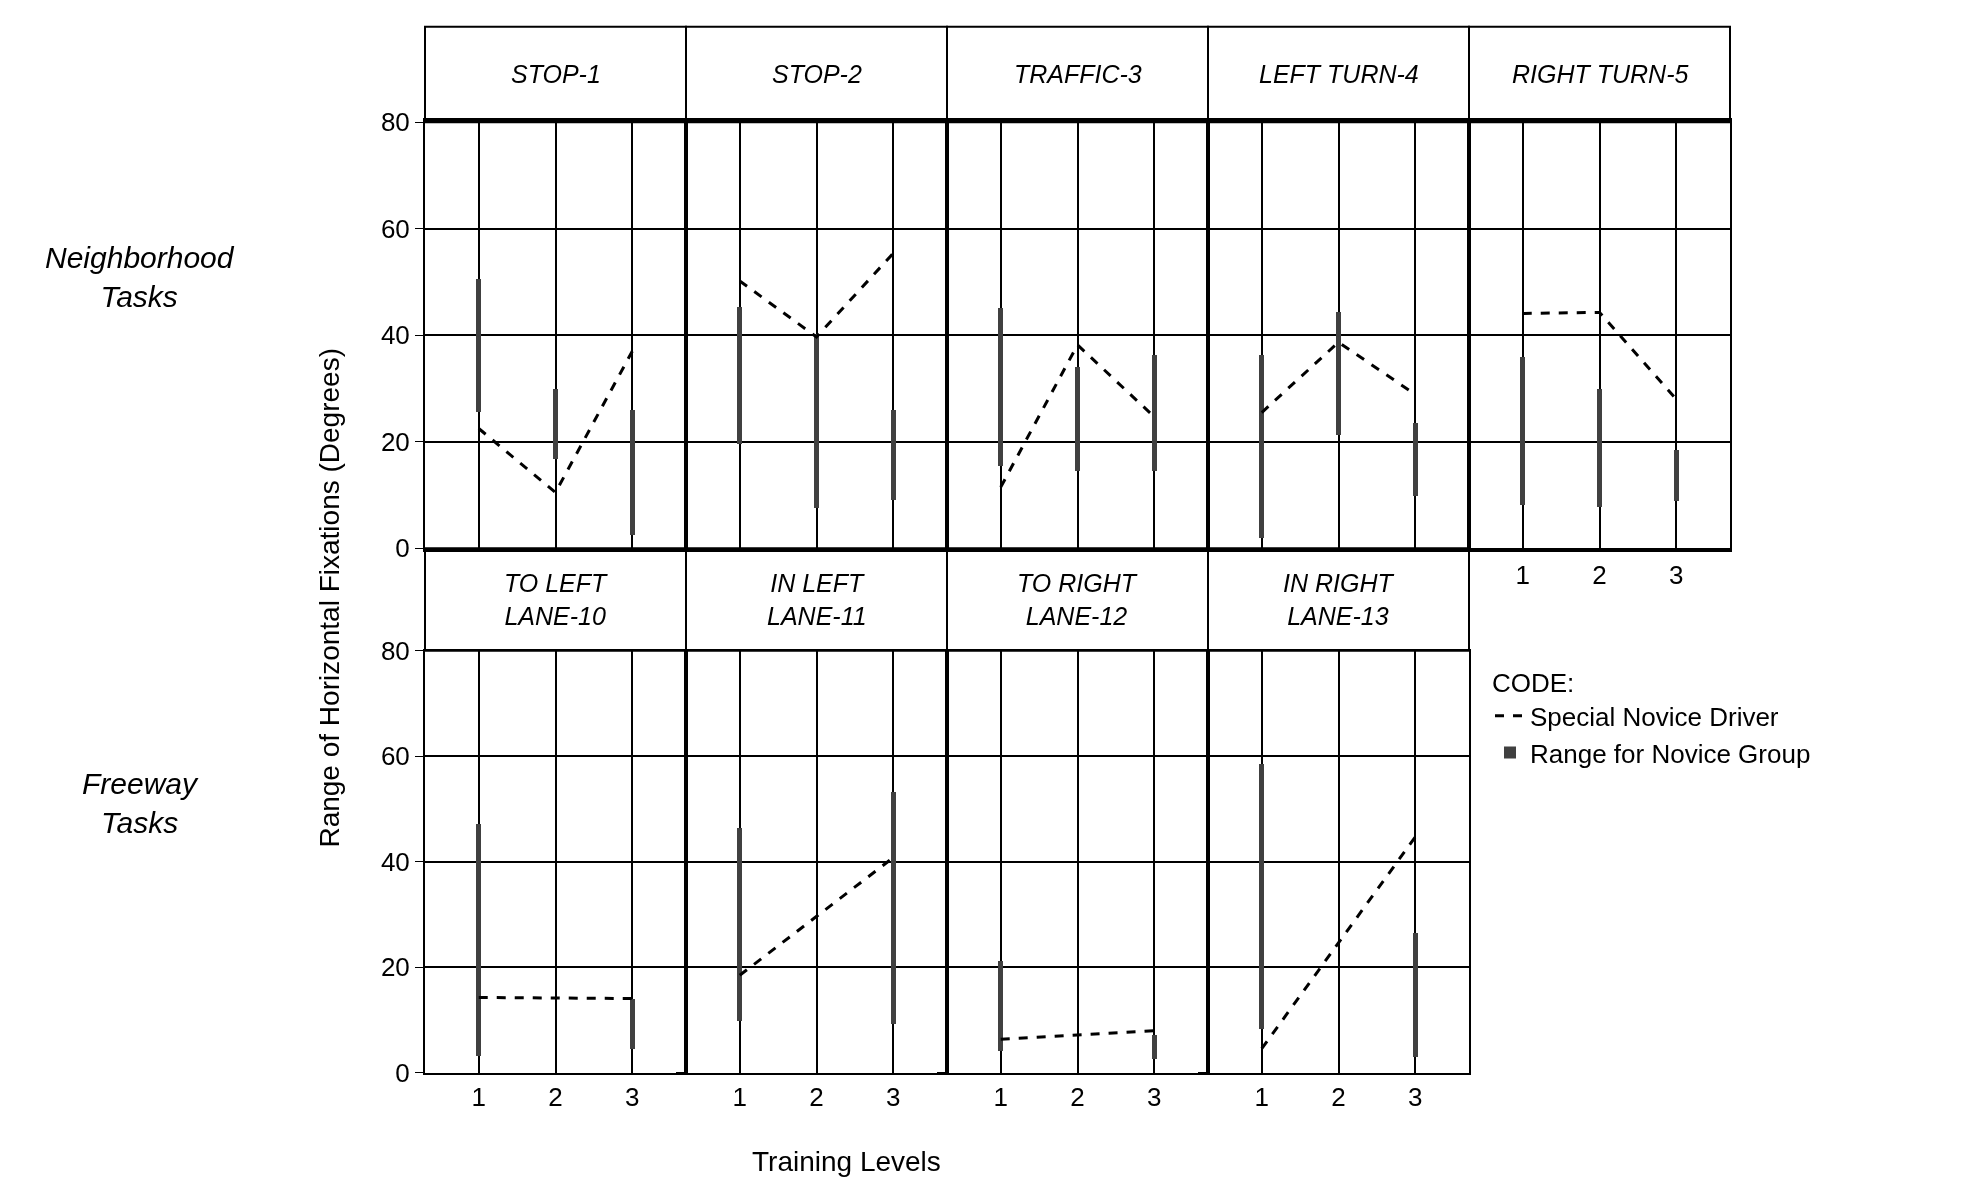 Image resolution: width=1962 pixels, height=1202 pixels. Describe the element at coordinates (1077, 599) in the screenshot. I see `chart-title: TO RIGHT LANE-12` at that location.